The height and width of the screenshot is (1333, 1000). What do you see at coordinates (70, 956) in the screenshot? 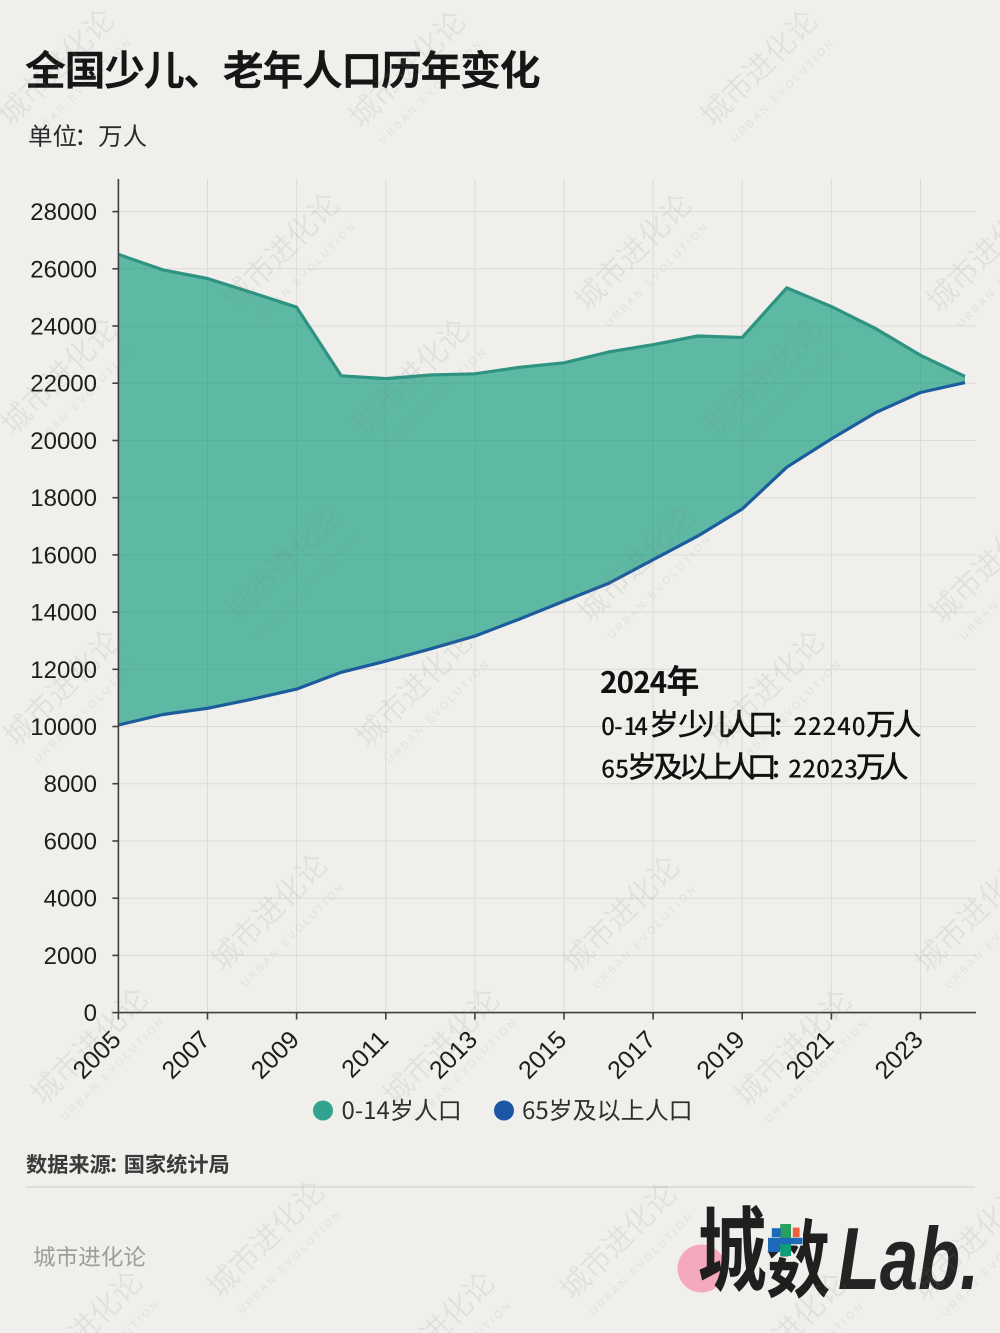
I see `svg-text: 2000` at bounding box center [70, 956].